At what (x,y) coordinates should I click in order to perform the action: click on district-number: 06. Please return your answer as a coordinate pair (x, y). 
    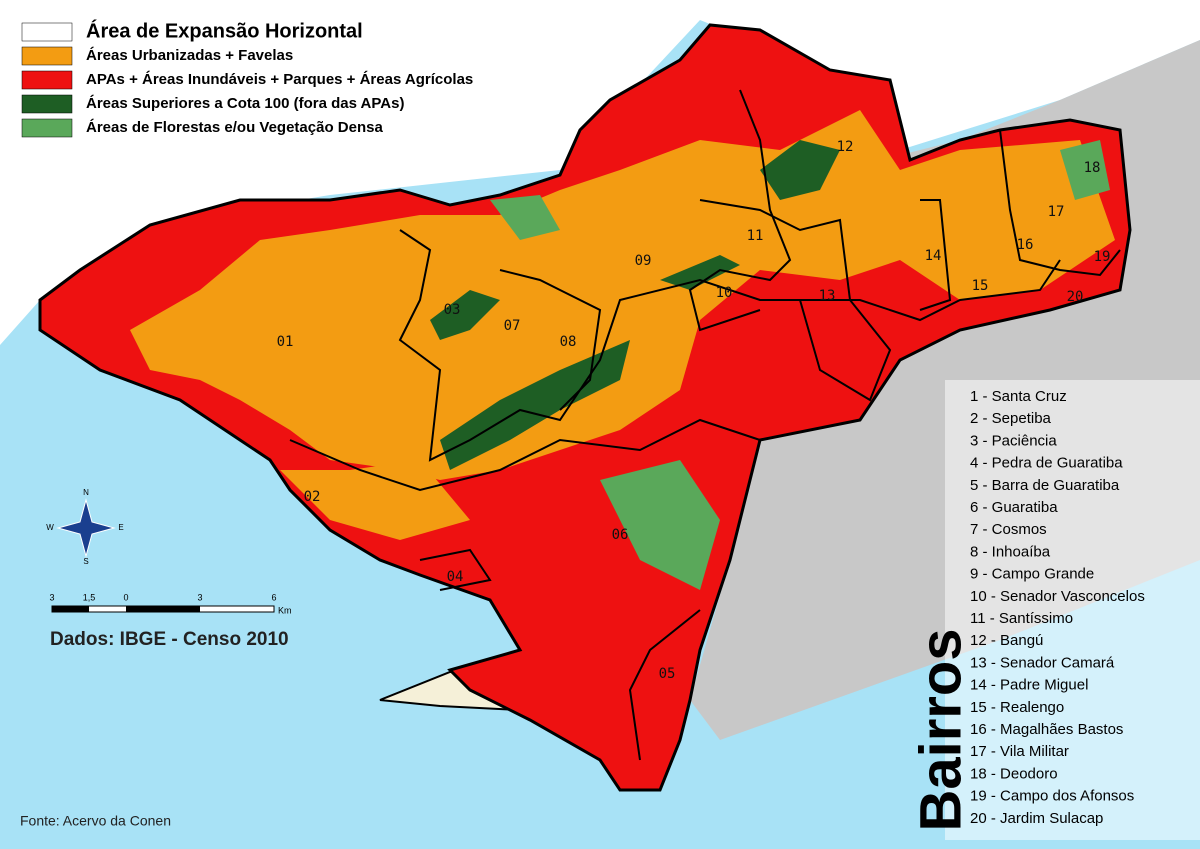
    Looking at the image, I should click on (620, 535).